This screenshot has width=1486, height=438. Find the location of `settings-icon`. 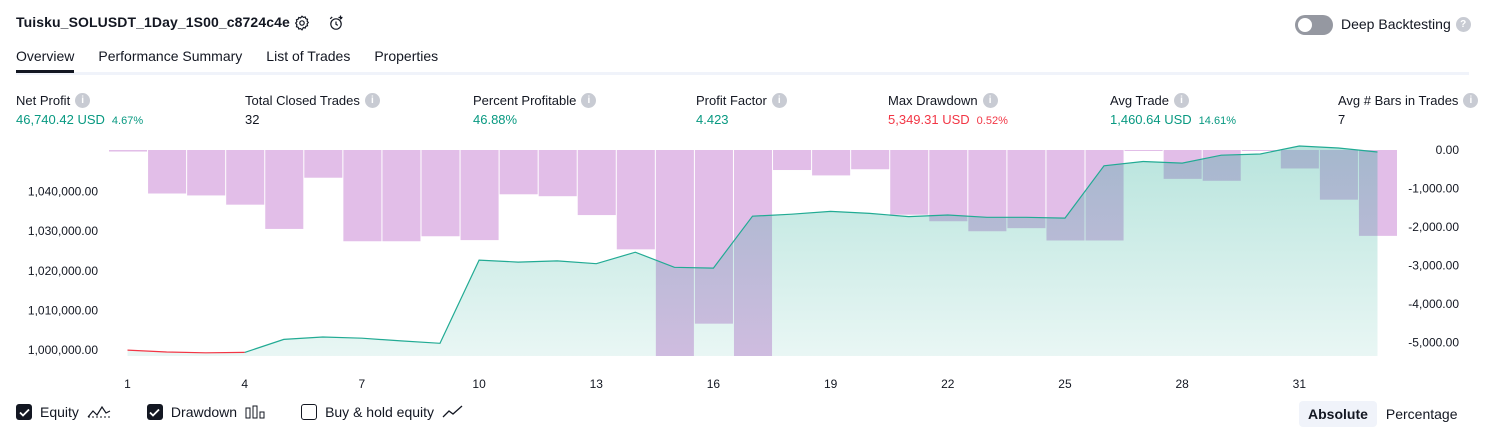

settings-icon is located at coordinates (302, 23).